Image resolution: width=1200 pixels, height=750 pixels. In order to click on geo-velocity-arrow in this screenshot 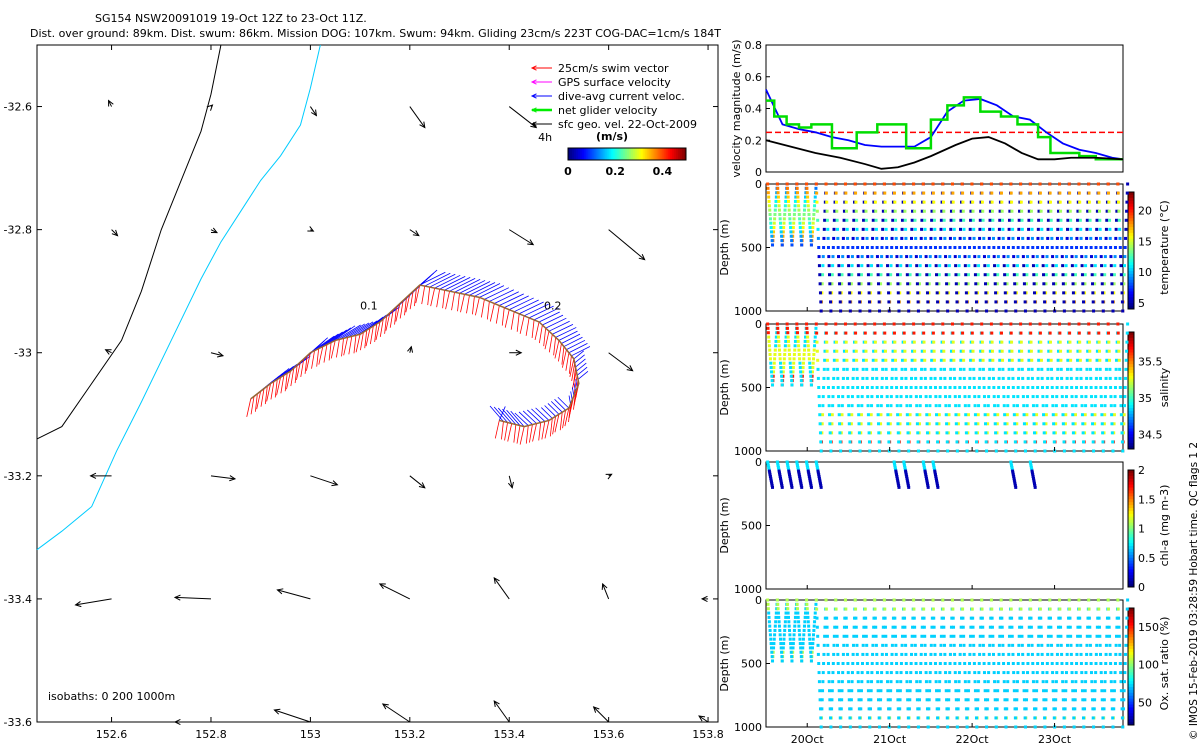, I will do `click(501, 588)`.